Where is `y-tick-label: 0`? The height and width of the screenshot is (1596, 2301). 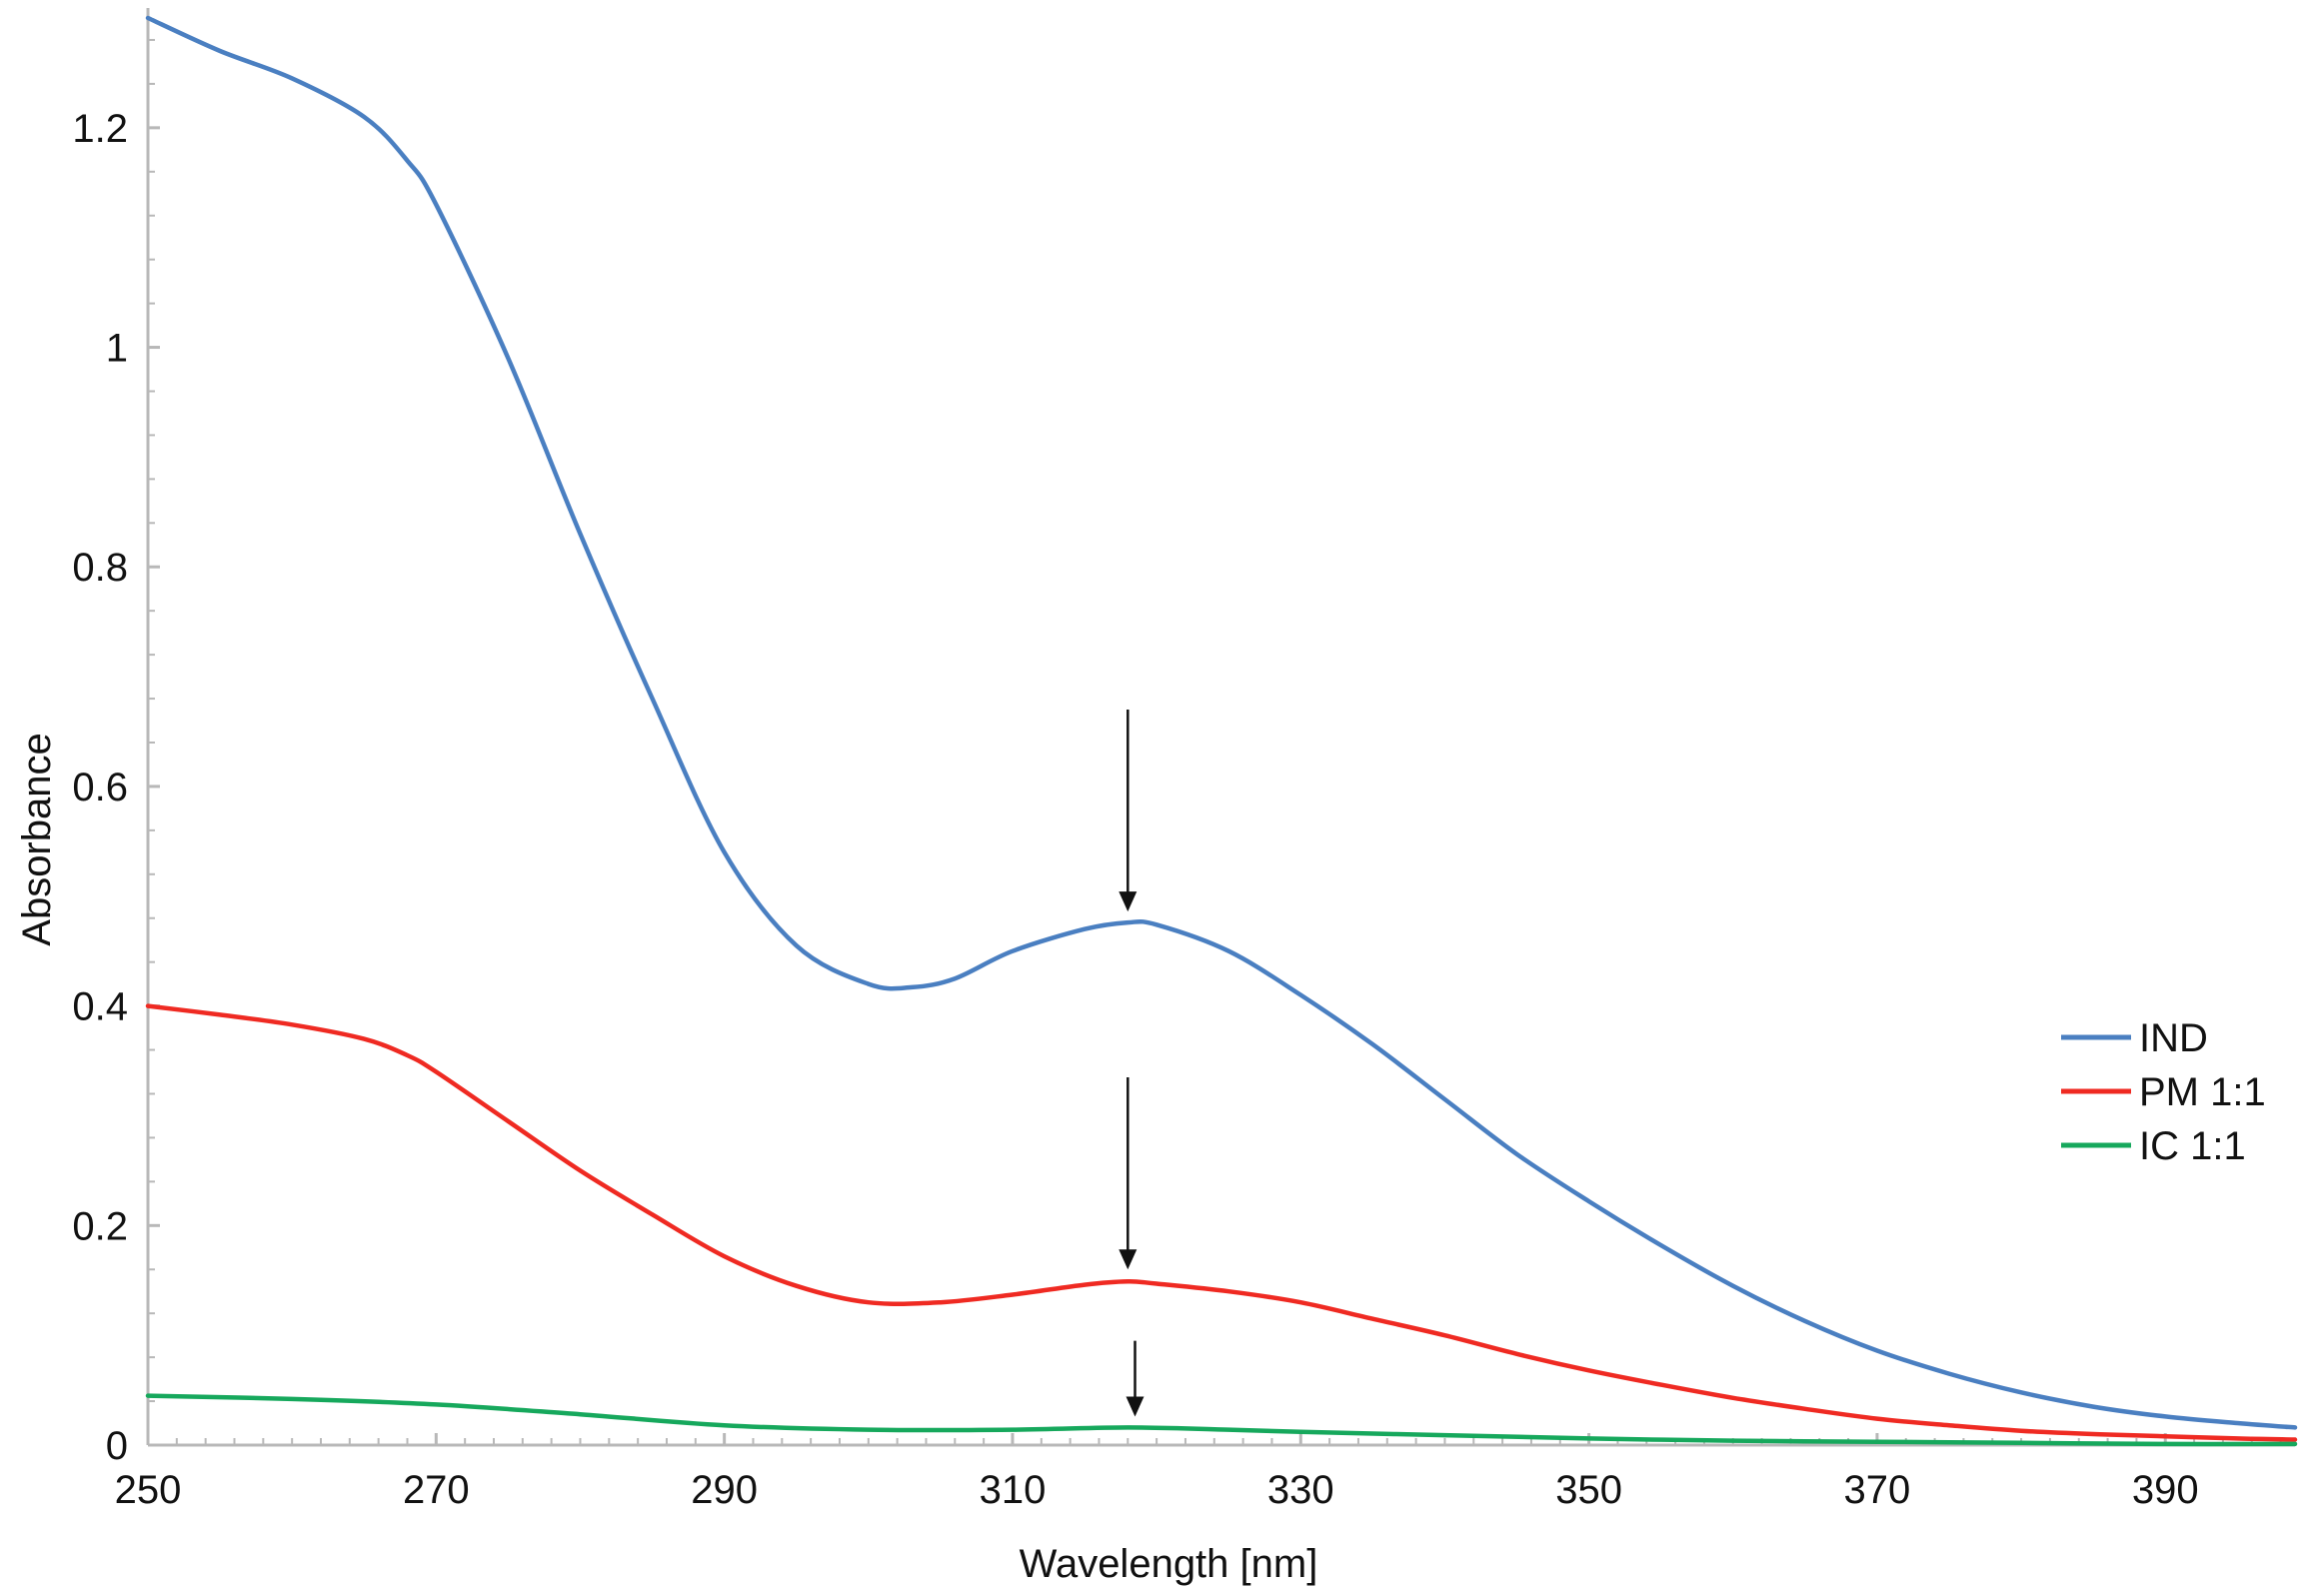
y-tick-label: 0 is located at coordinates (117, 1446).